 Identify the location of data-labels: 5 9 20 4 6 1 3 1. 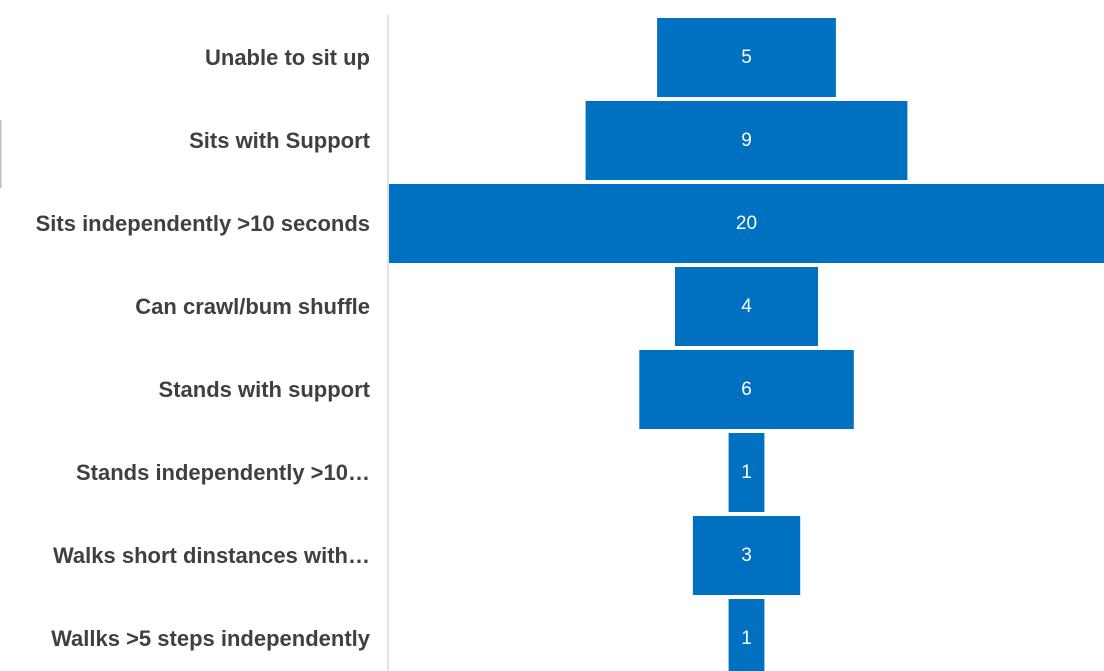
(746, 348).